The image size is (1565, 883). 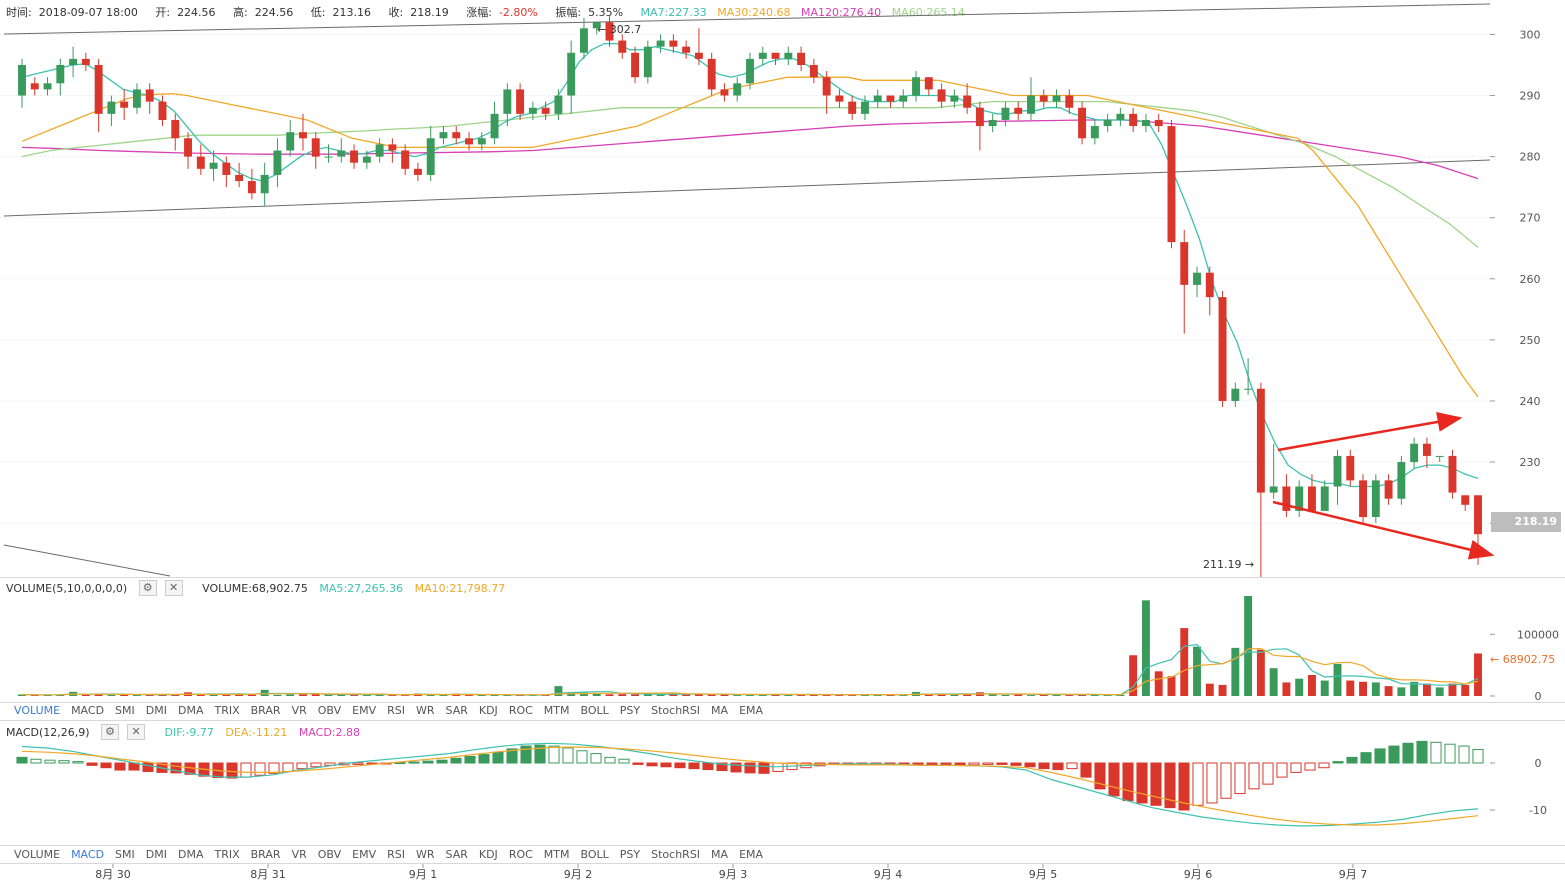 What do you see at coordinates (747, 19) in the screenshot?
I see `trendline-upper` at bounding box center [747, 19].